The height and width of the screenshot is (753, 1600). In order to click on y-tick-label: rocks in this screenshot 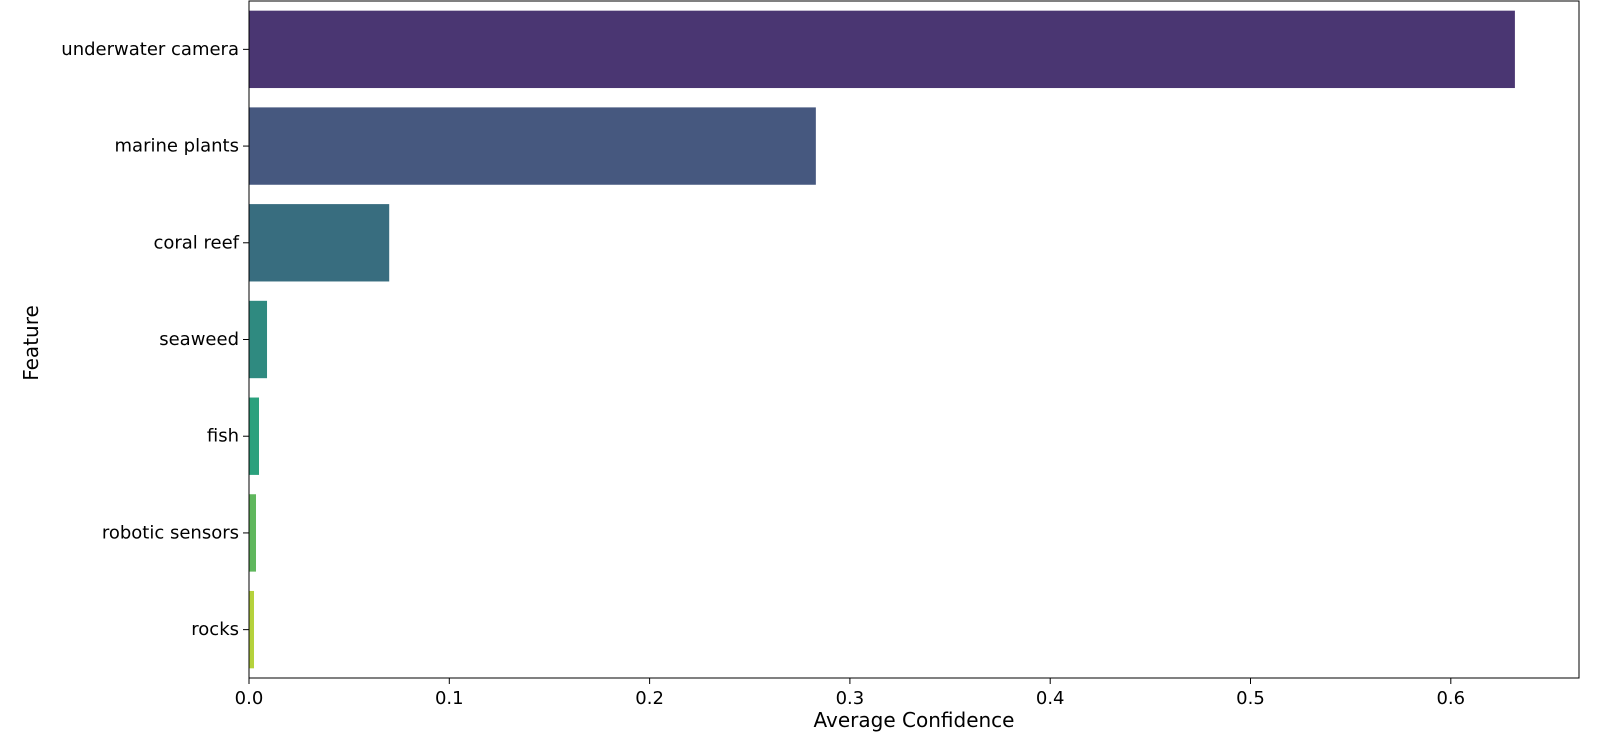, I will do `click(215, 629)`.